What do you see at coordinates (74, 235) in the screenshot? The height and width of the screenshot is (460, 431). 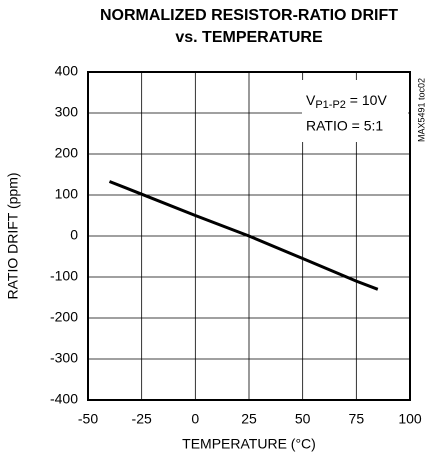 I see `y-tick-label: 0` at bounding box center [74, 235].